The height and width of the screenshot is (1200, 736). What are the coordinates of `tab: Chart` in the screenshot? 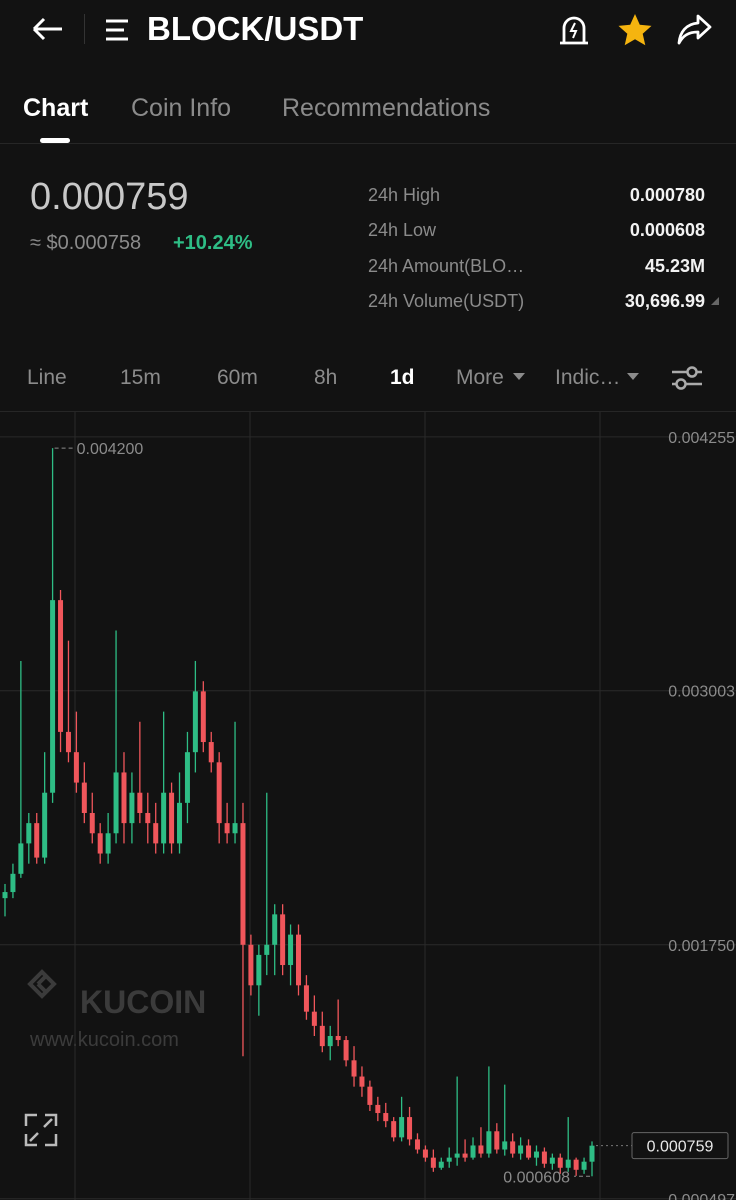 It's located at (56, 108).